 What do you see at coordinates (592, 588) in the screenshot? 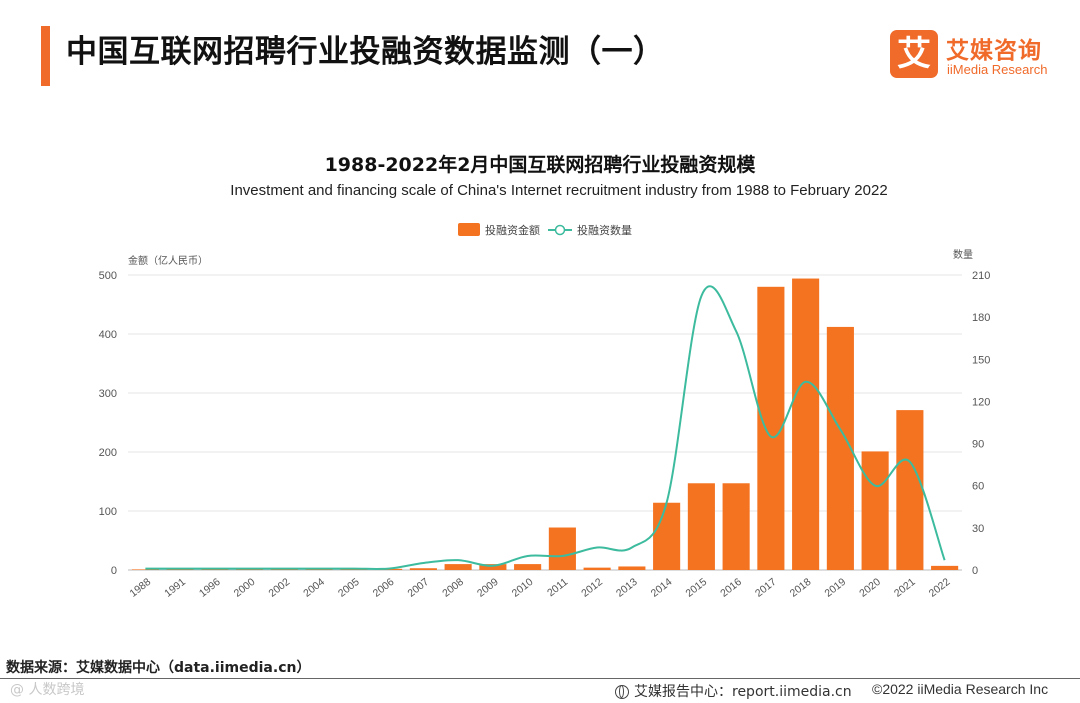
I see `x-tick-label: 2012` at bounding box center [592, 588].